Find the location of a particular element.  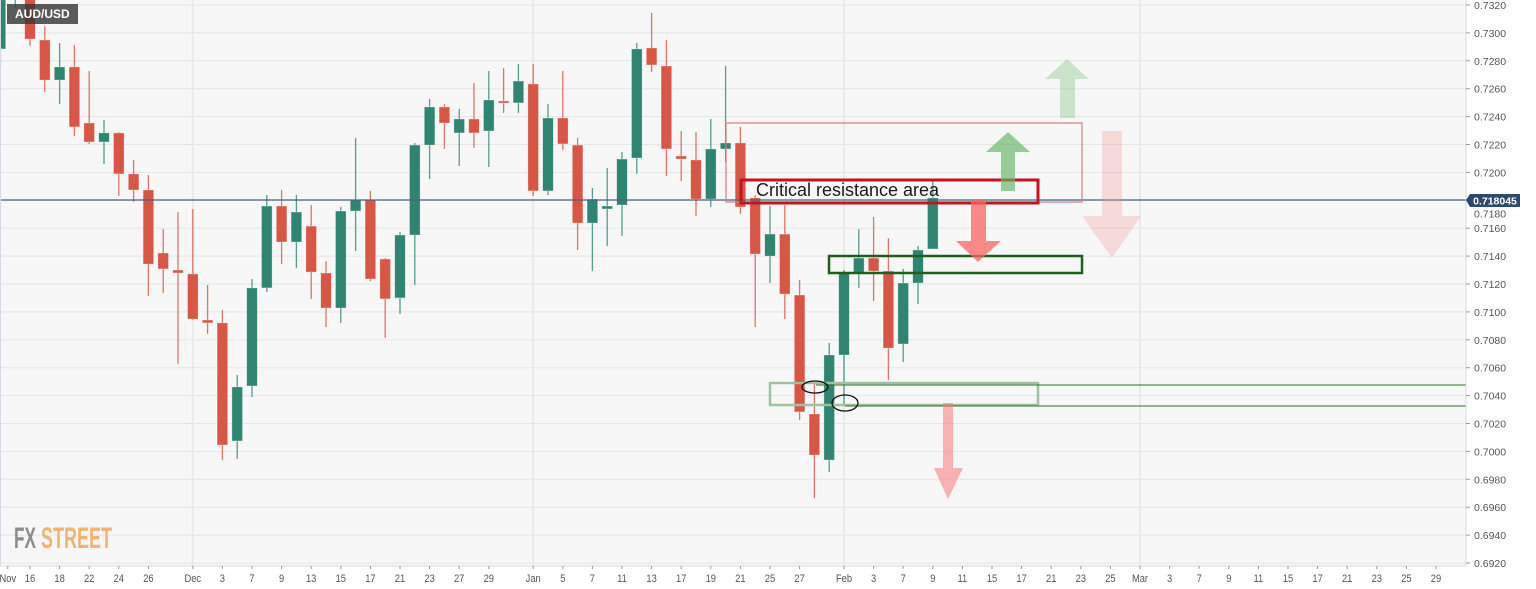

arrow-up-icon is located at coordinates (1067, 88).